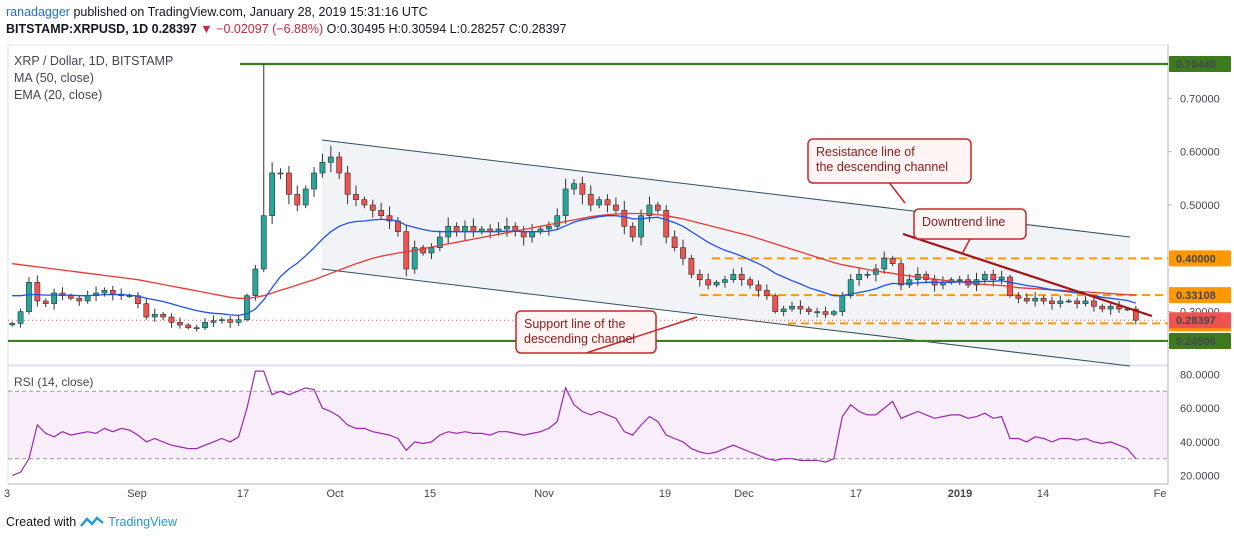 The image size is (1234, 541). Describe the element at coordinates (58, 95) in the screenshot. I see `legend-ema: EMA (20, close)` at that location.